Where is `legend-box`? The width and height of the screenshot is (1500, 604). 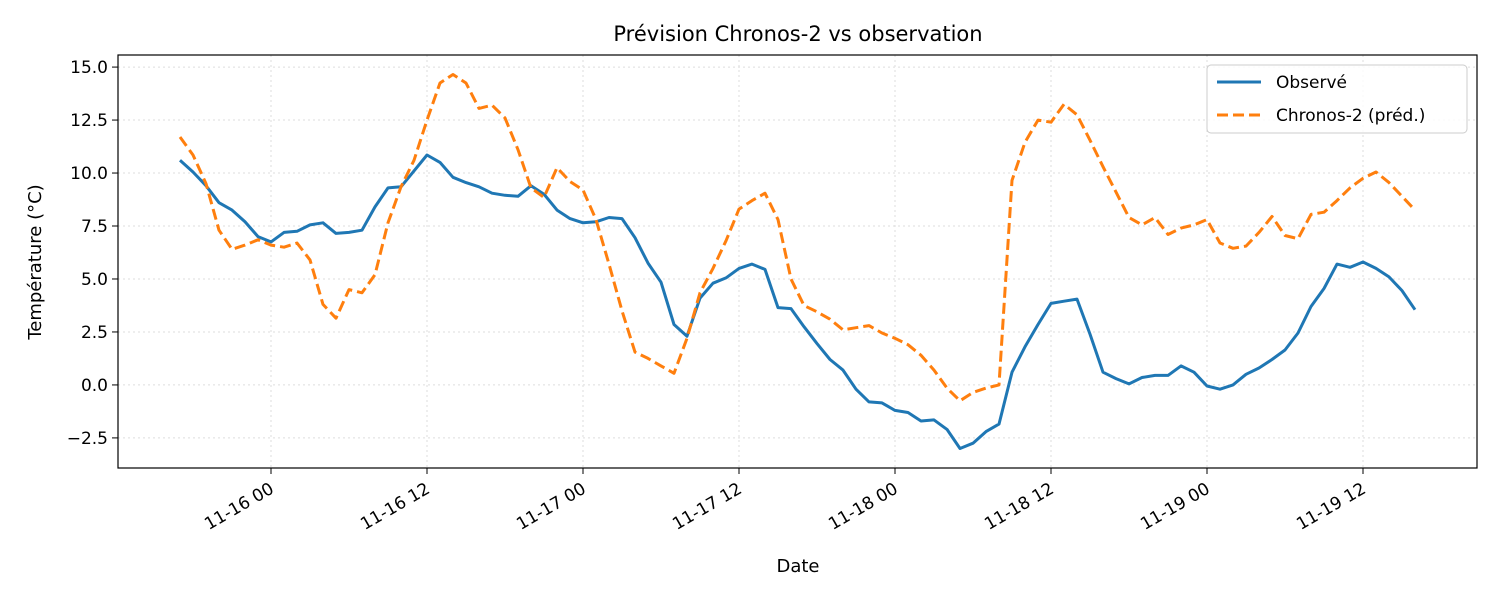
legend-box is located at coordinates (1337, 99).